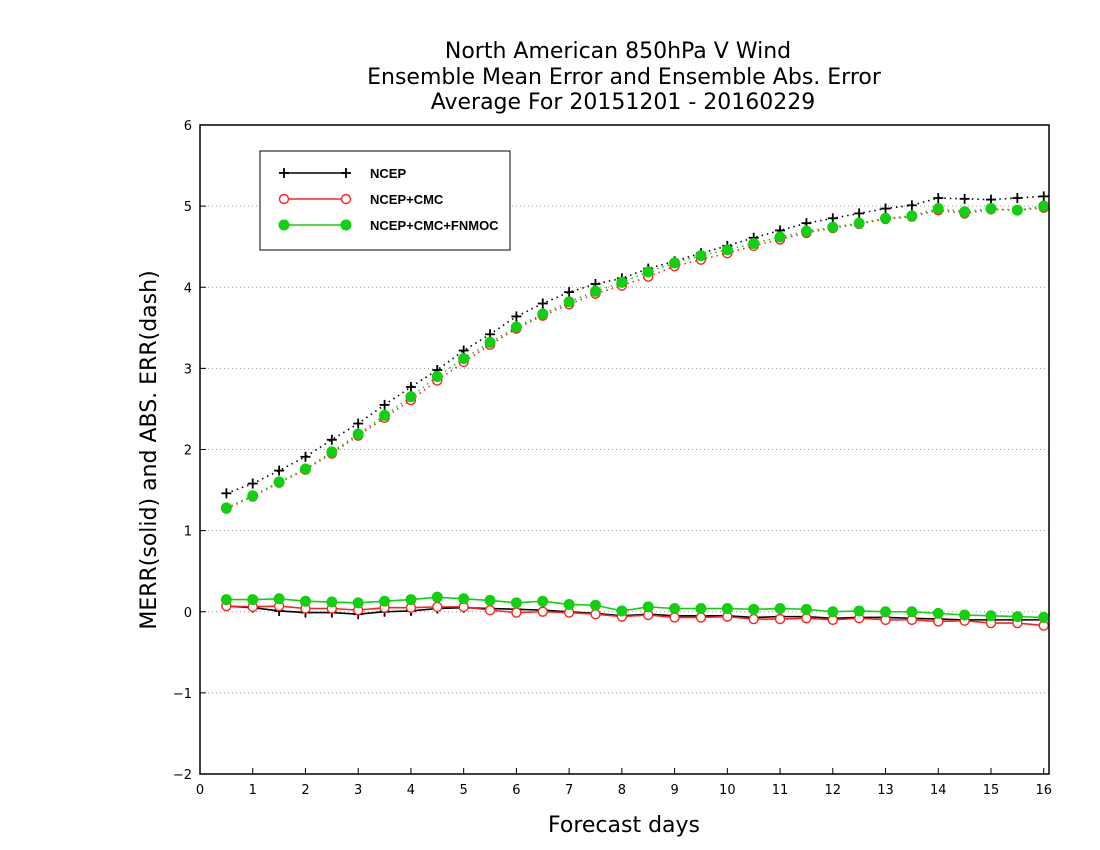  What do you see at coordinates (188, 613) in the screenshot?
I see `y-tick-label: 0` at bounding box center [188, 613].